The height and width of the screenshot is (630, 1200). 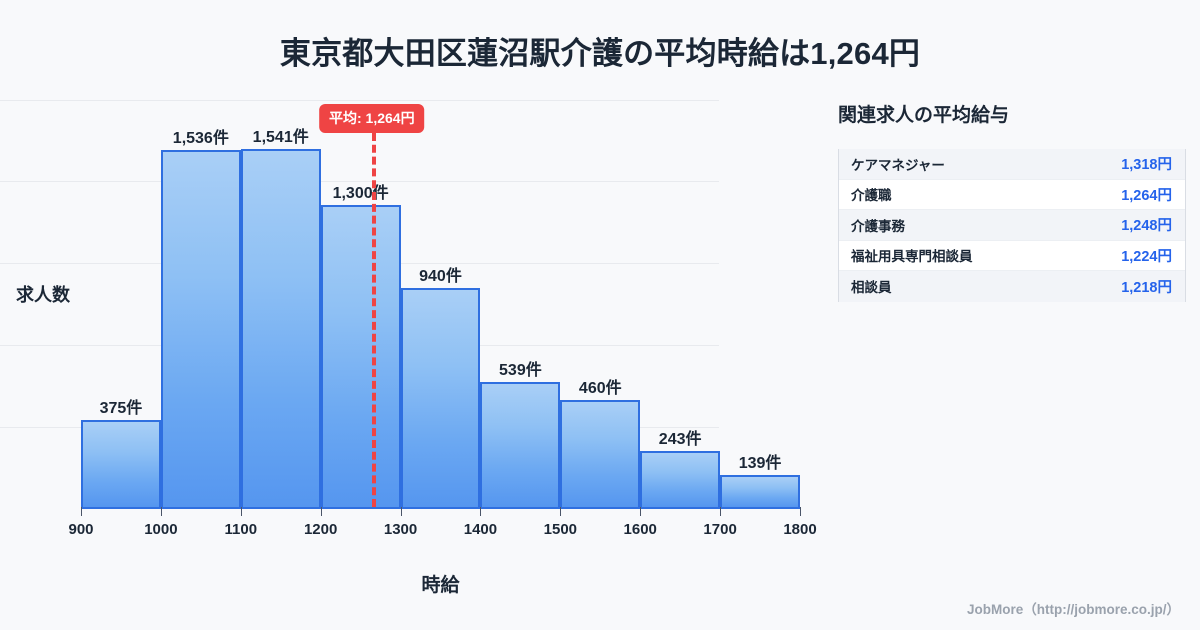 I want to click on sidebar-title: 関連求人の平均給与, so click(x=924, y=115).